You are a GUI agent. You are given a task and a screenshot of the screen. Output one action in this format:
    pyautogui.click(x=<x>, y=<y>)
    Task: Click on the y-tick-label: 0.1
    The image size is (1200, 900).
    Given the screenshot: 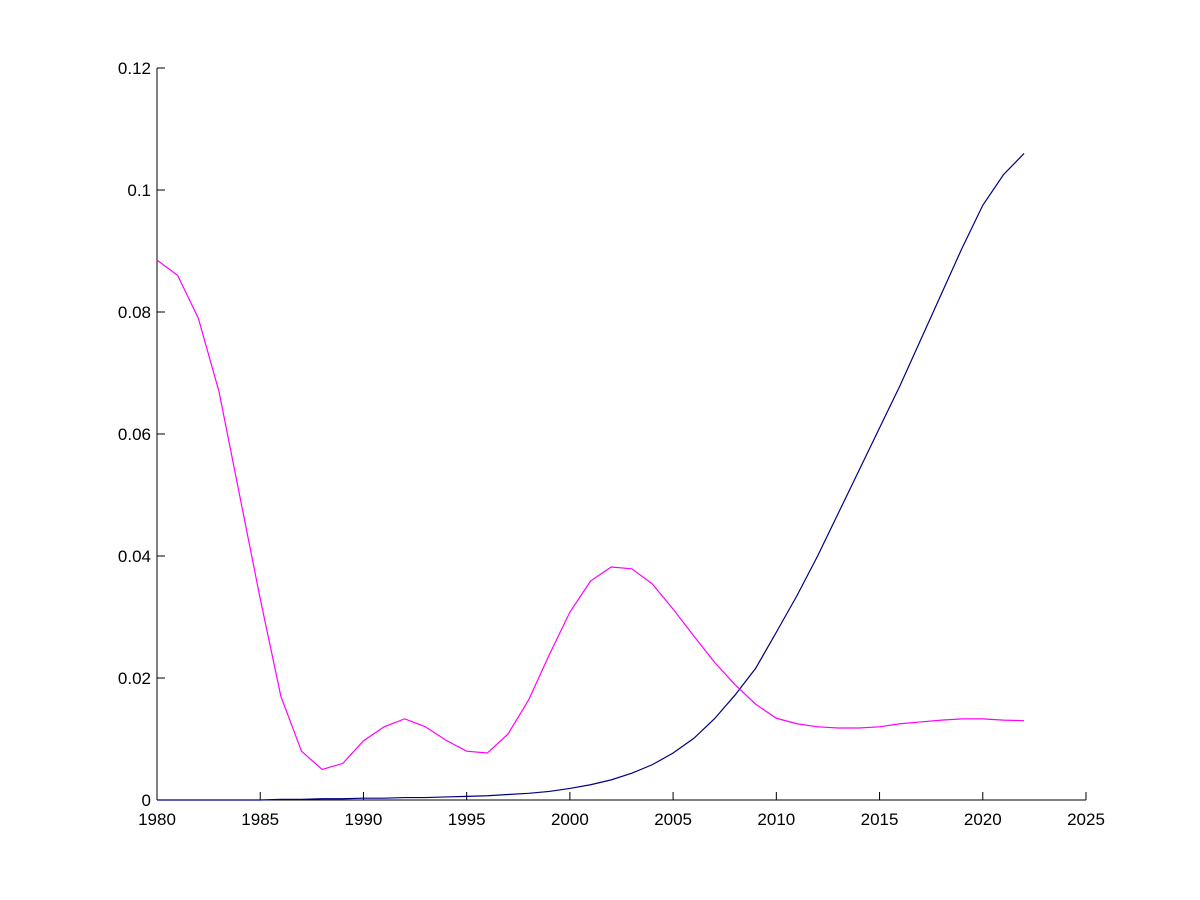 What is the action you would take?
    pyautogui.click(x=139, y=190)
    